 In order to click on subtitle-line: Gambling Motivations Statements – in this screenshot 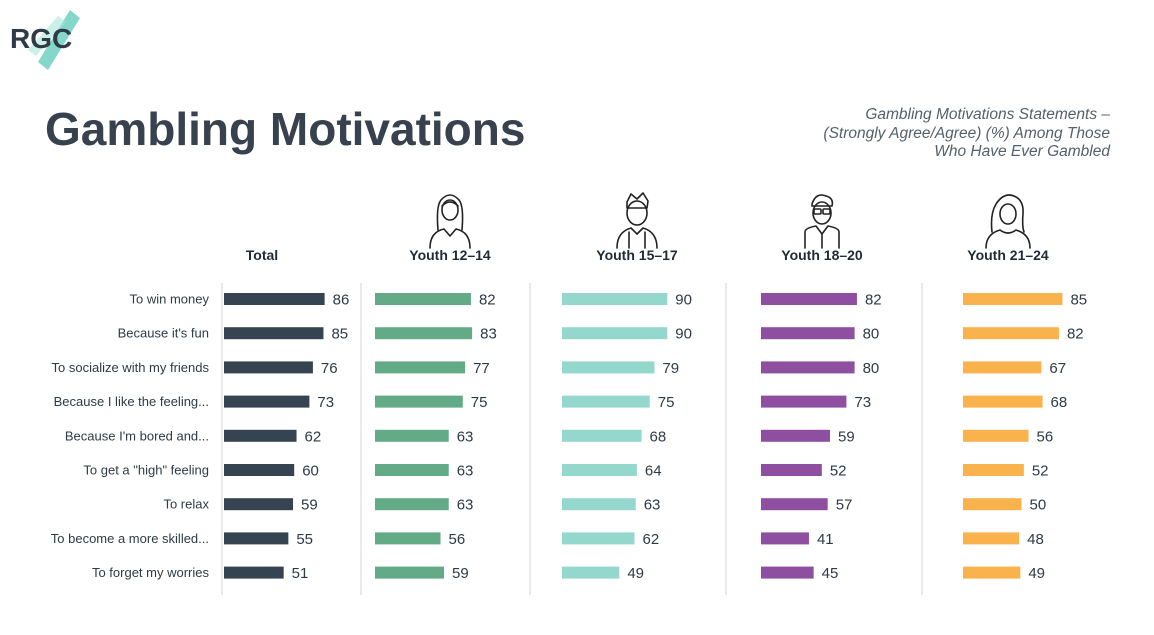, I will do `click(987, 114)`.